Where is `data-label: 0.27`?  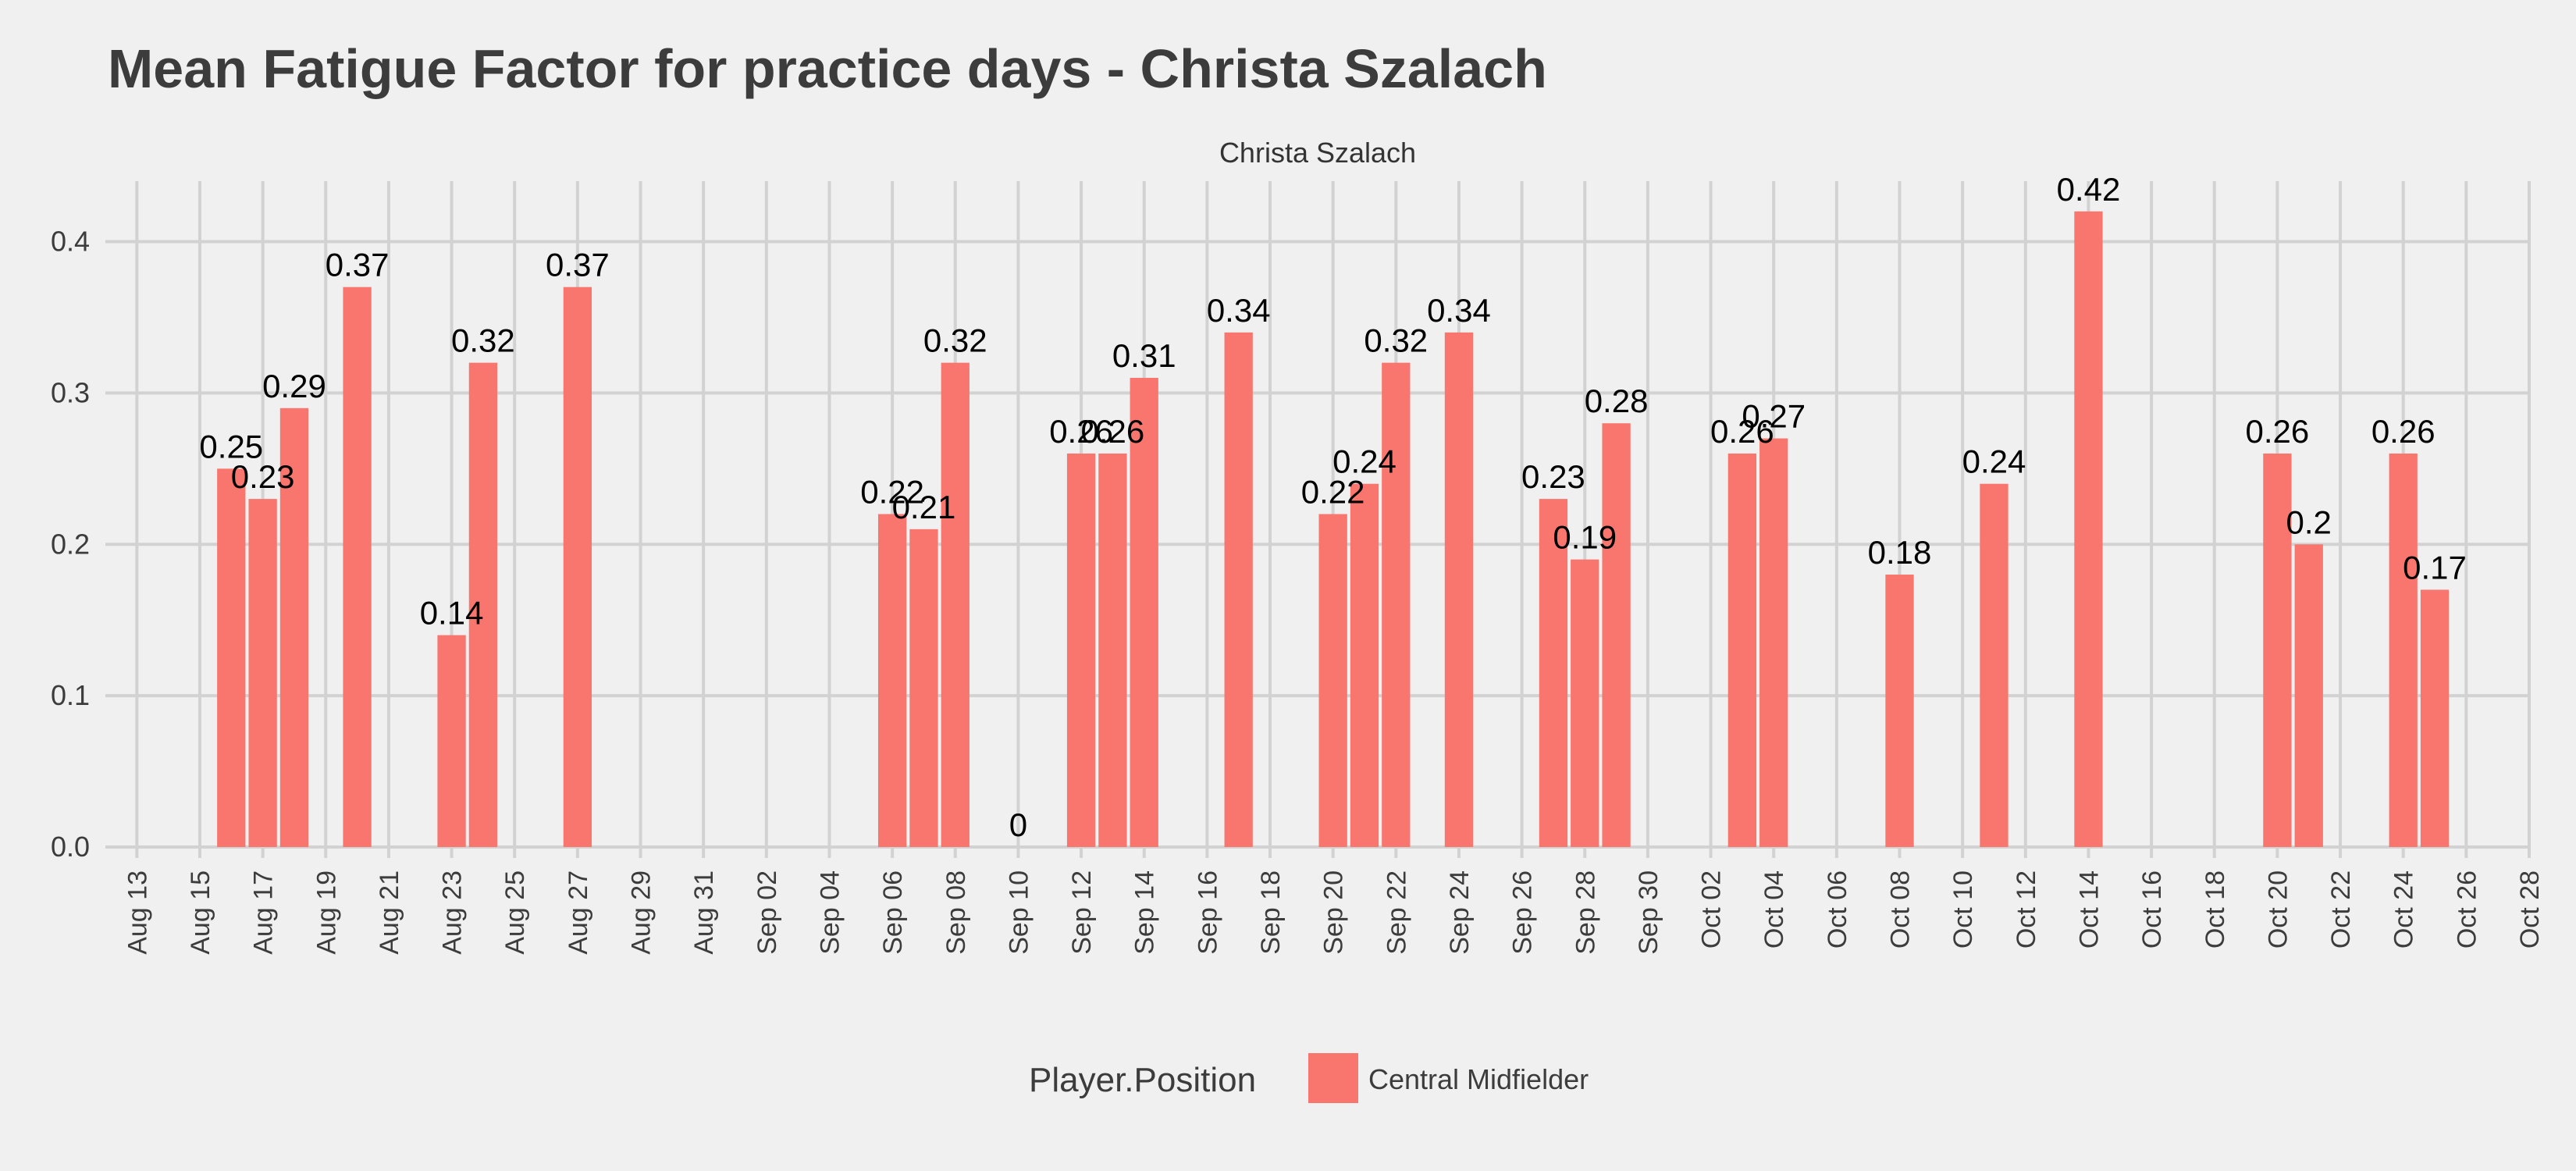 data-label: 0.27 is located at coordinates (1774, 417).